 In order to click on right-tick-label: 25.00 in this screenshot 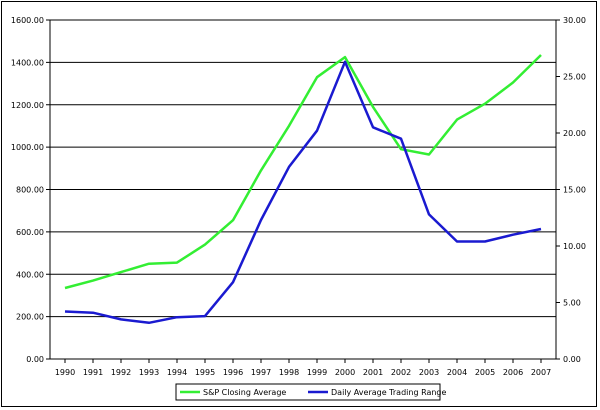, I will do `click(574, 77)`.